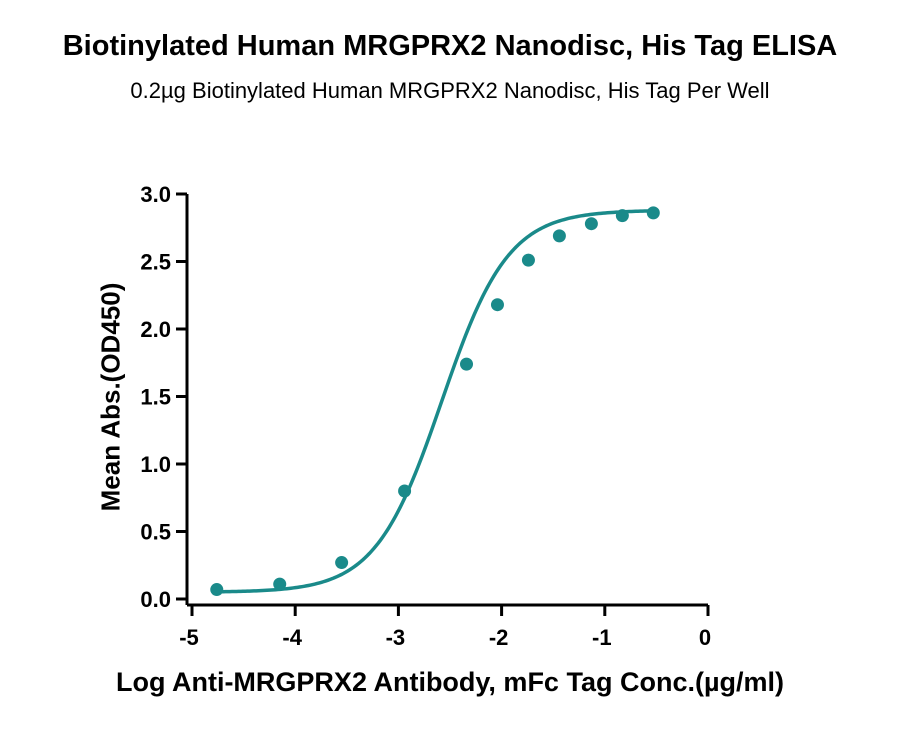  I want to click on x-tick-label: -5, so click(189, 637).